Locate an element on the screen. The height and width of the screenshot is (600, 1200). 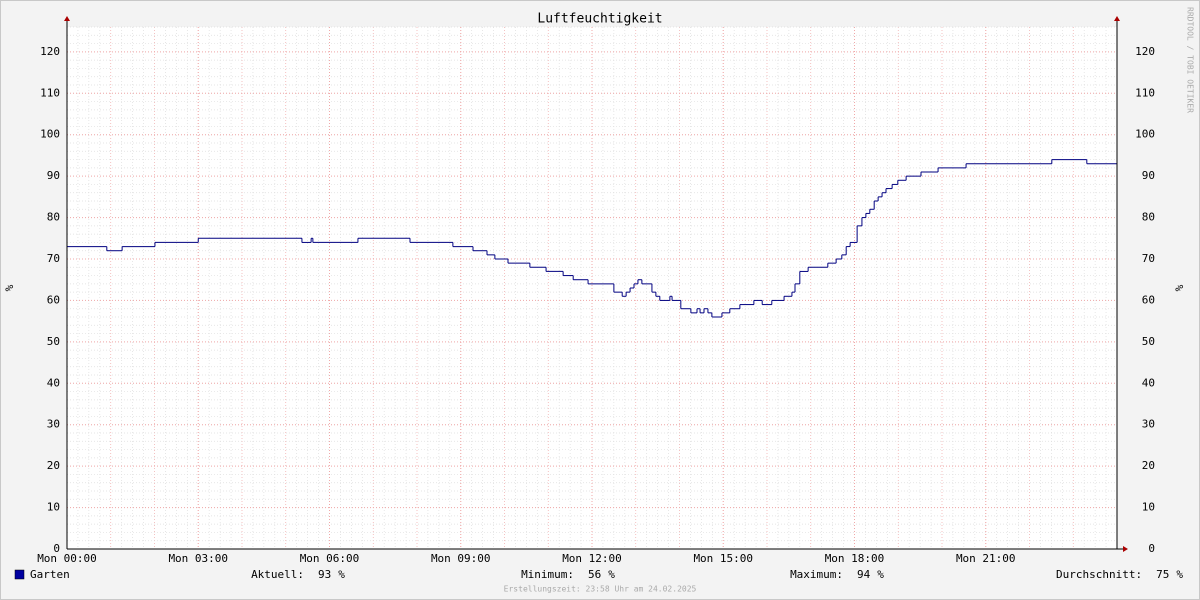
y2-tick-label: 50 is located at coordinates (1148, 341).